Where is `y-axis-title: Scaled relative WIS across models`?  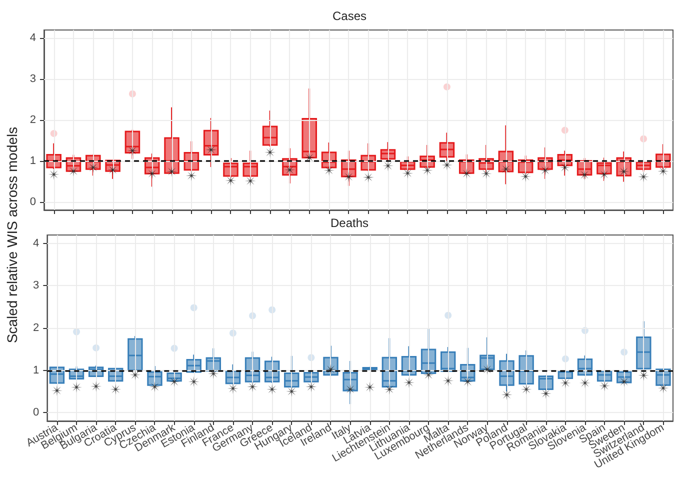 y-axis-title: Scaled relative WIS across models is located at coordinates (12, 235).